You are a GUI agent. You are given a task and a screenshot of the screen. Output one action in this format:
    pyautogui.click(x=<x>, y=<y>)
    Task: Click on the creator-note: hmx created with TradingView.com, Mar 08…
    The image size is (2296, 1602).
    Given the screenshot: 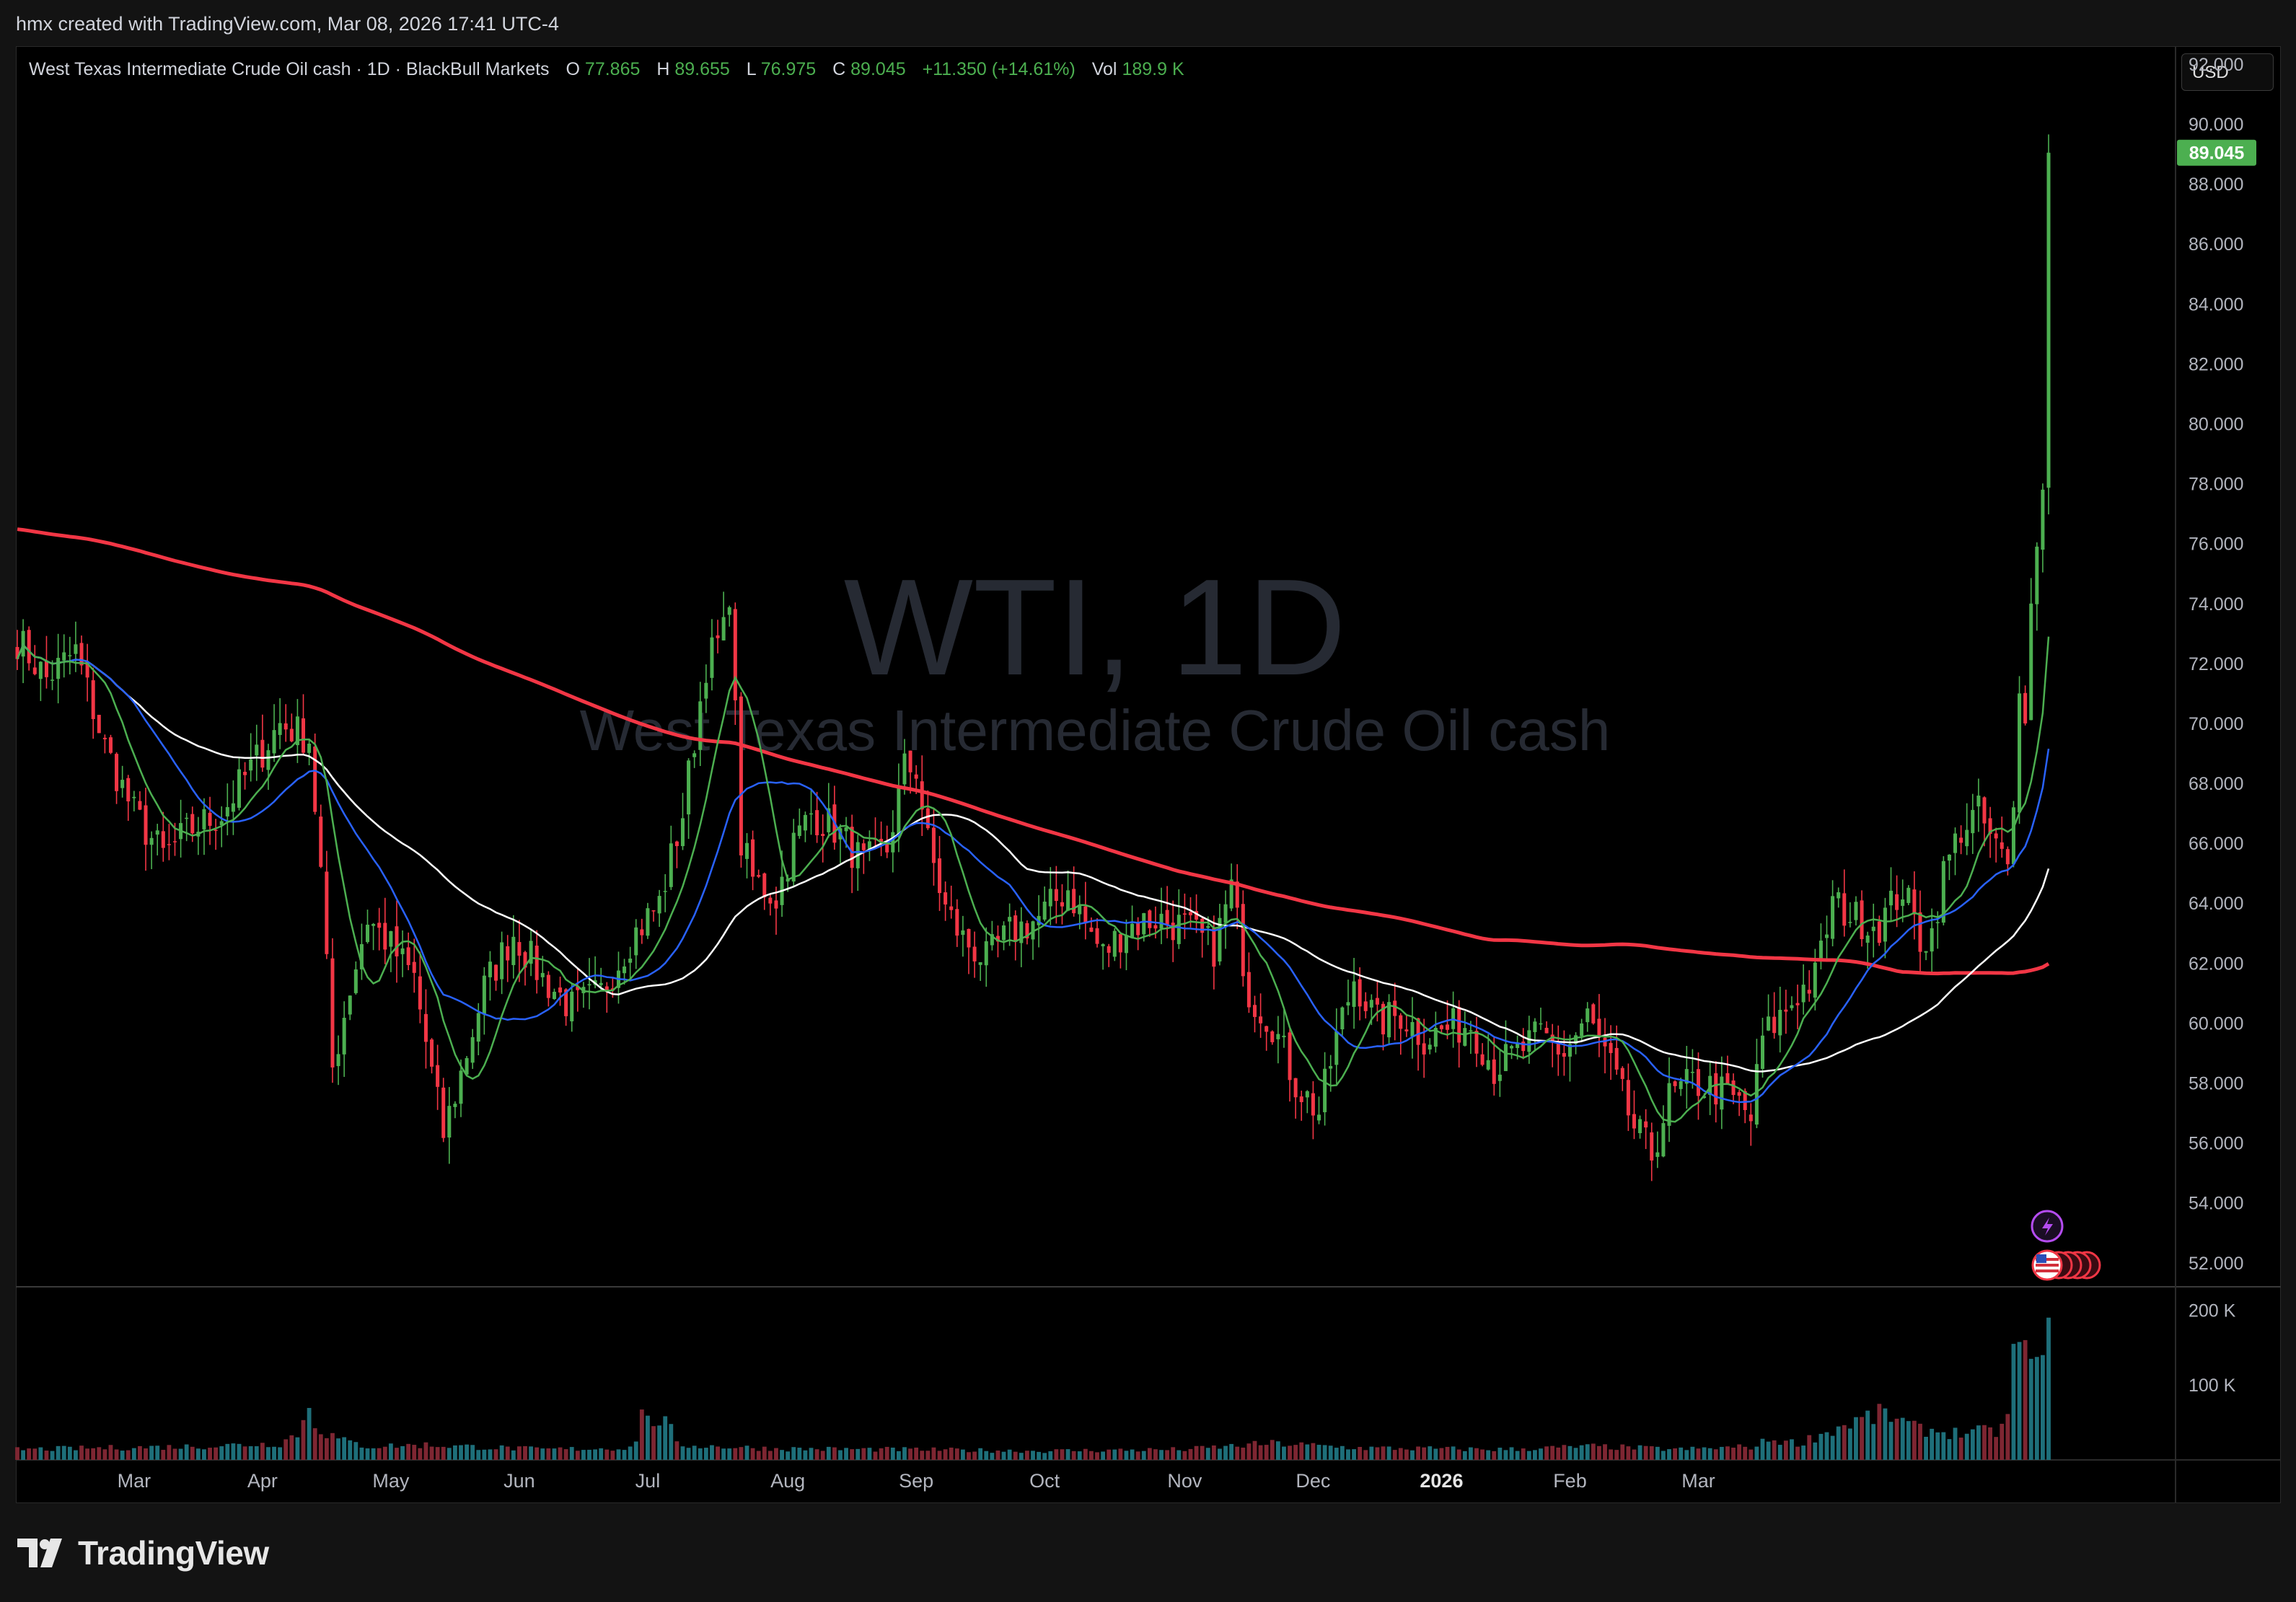 What is the action you would take?
    pyautogui.click(x=288, y=24)
    